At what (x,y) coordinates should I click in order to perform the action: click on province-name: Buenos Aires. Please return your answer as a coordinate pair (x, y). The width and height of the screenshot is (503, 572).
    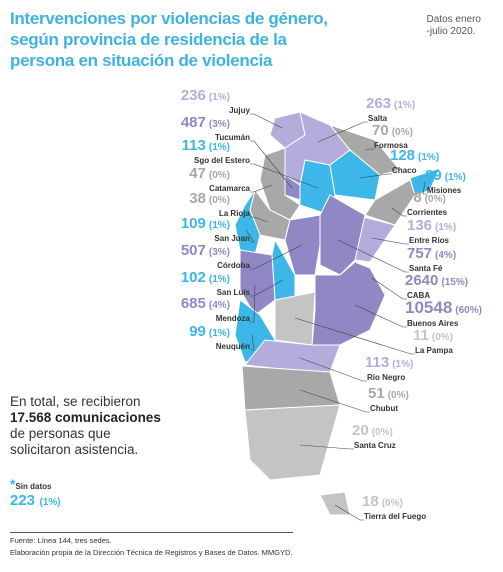
    Looking at the image, I should click on (433, 323).